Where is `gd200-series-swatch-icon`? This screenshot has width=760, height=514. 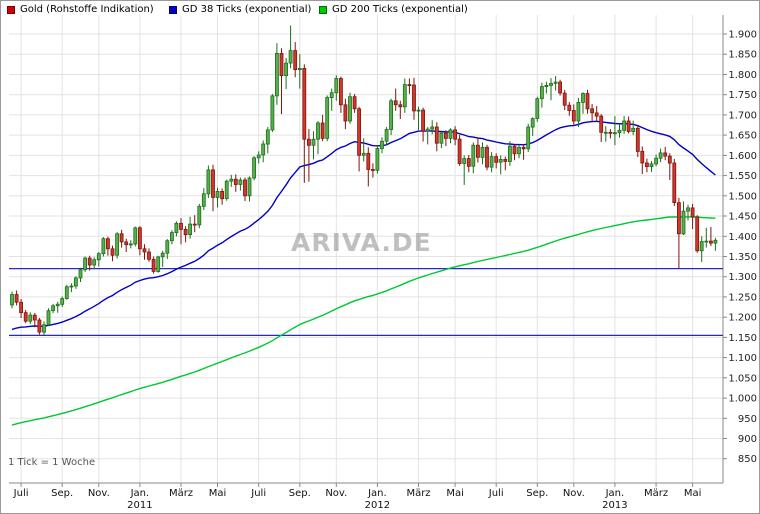
gd200-series-swatch-icon is located at coordinates (323, 9).